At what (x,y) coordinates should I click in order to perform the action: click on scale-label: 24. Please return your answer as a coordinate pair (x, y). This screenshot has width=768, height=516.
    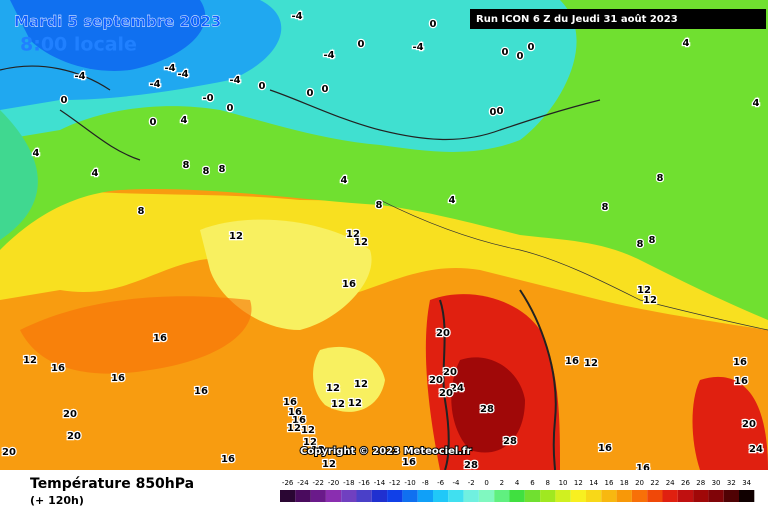
    Looking at the image, I should click on (670, 483).